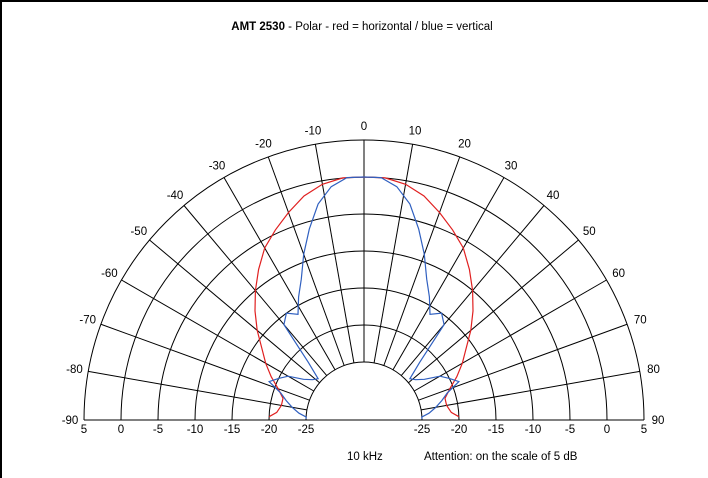  What do you see at coordinates (525, 457) in the screenshot?
I see `attention-note-text: on the scale of 5 dB` at bounding box center [525, 457].